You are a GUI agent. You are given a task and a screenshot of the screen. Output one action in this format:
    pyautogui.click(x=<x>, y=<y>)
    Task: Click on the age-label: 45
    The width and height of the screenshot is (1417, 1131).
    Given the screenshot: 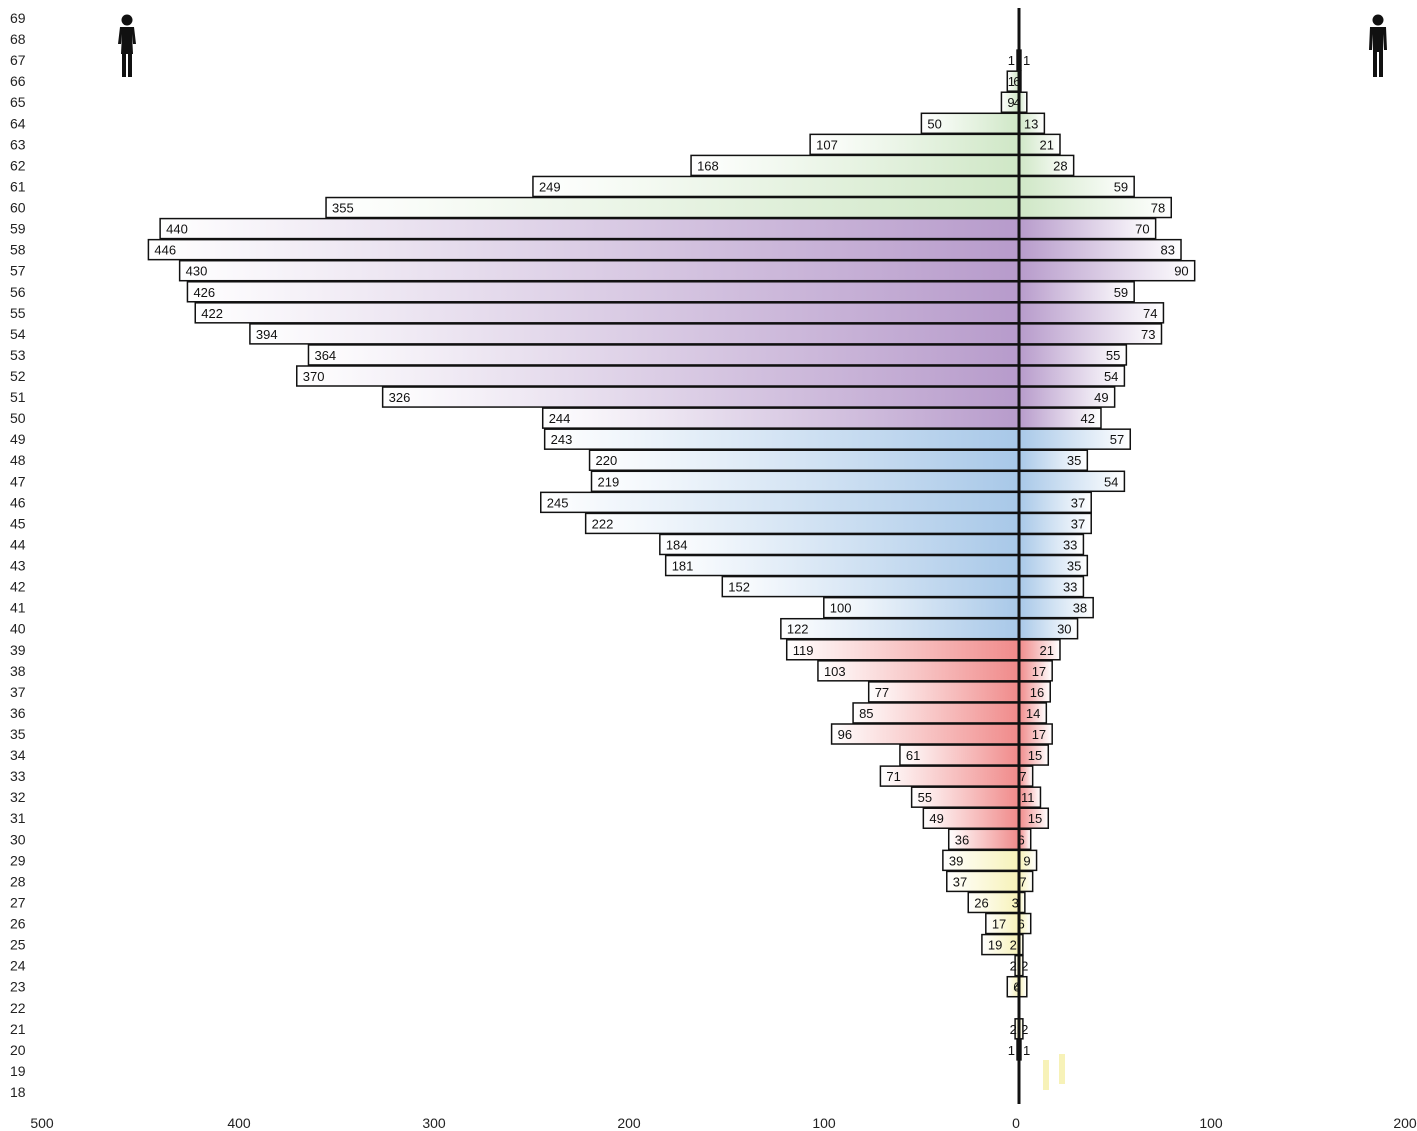 What is the action you would take?
    pyautogui.click(x=18, y=523)
    